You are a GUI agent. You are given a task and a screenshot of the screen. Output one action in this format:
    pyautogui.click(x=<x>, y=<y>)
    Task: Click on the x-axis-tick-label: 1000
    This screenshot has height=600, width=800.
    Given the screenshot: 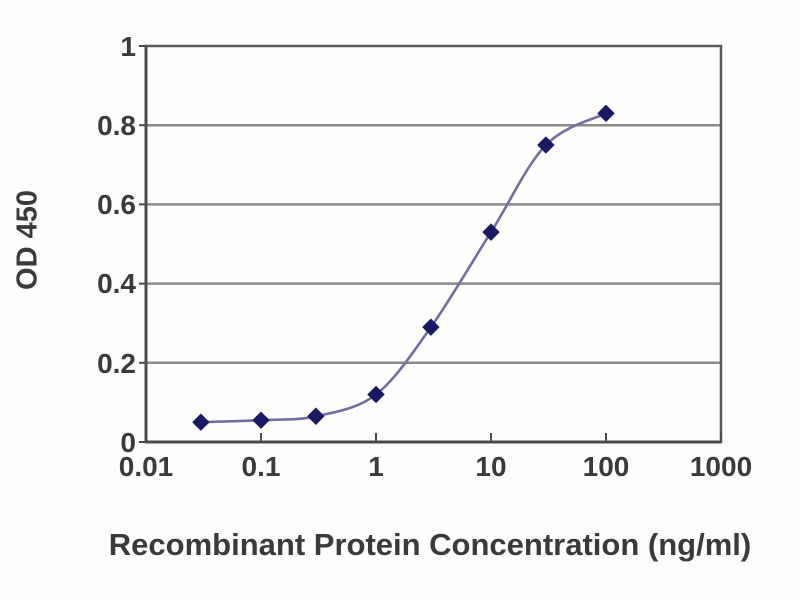 What is the action you would take?
    pyautogui.click(x=721, y=466)
    